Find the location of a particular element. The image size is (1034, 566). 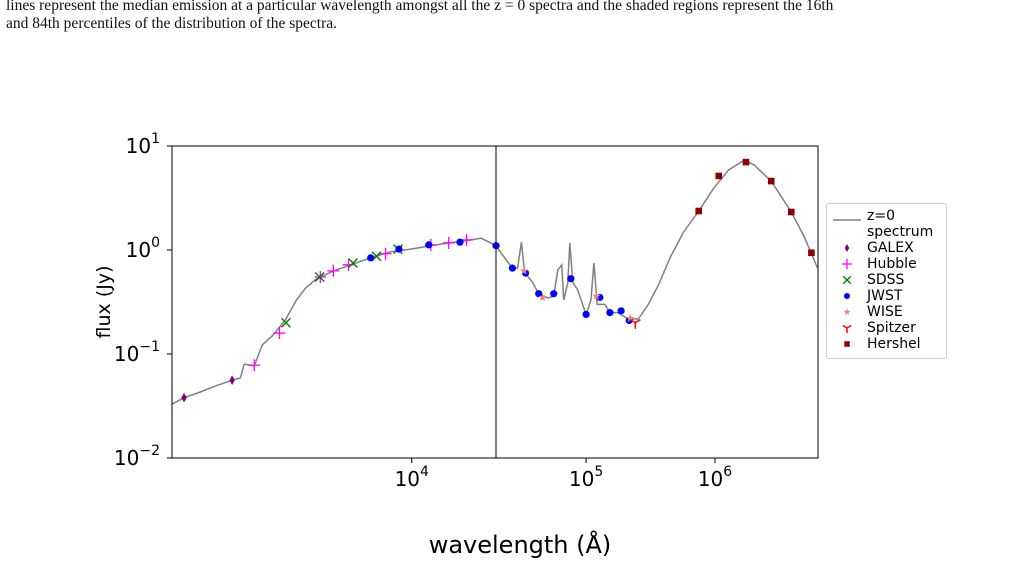

x-axis-label: wavelength (Å) is located at coordinates (520, 544).